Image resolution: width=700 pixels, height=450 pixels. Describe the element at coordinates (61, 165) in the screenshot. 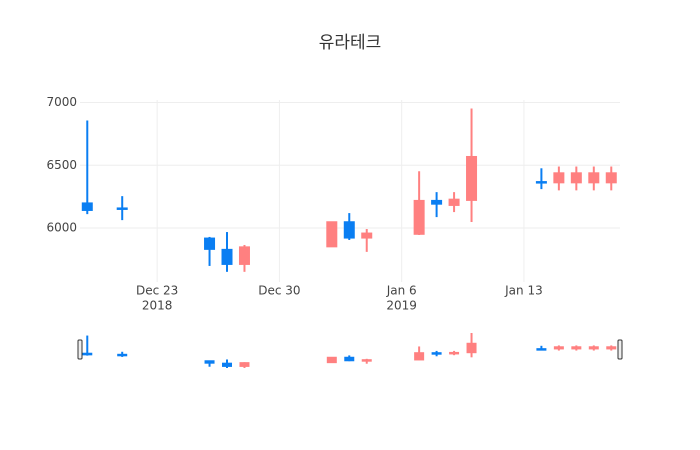

I see `y-tick-label: 6500` at that location.